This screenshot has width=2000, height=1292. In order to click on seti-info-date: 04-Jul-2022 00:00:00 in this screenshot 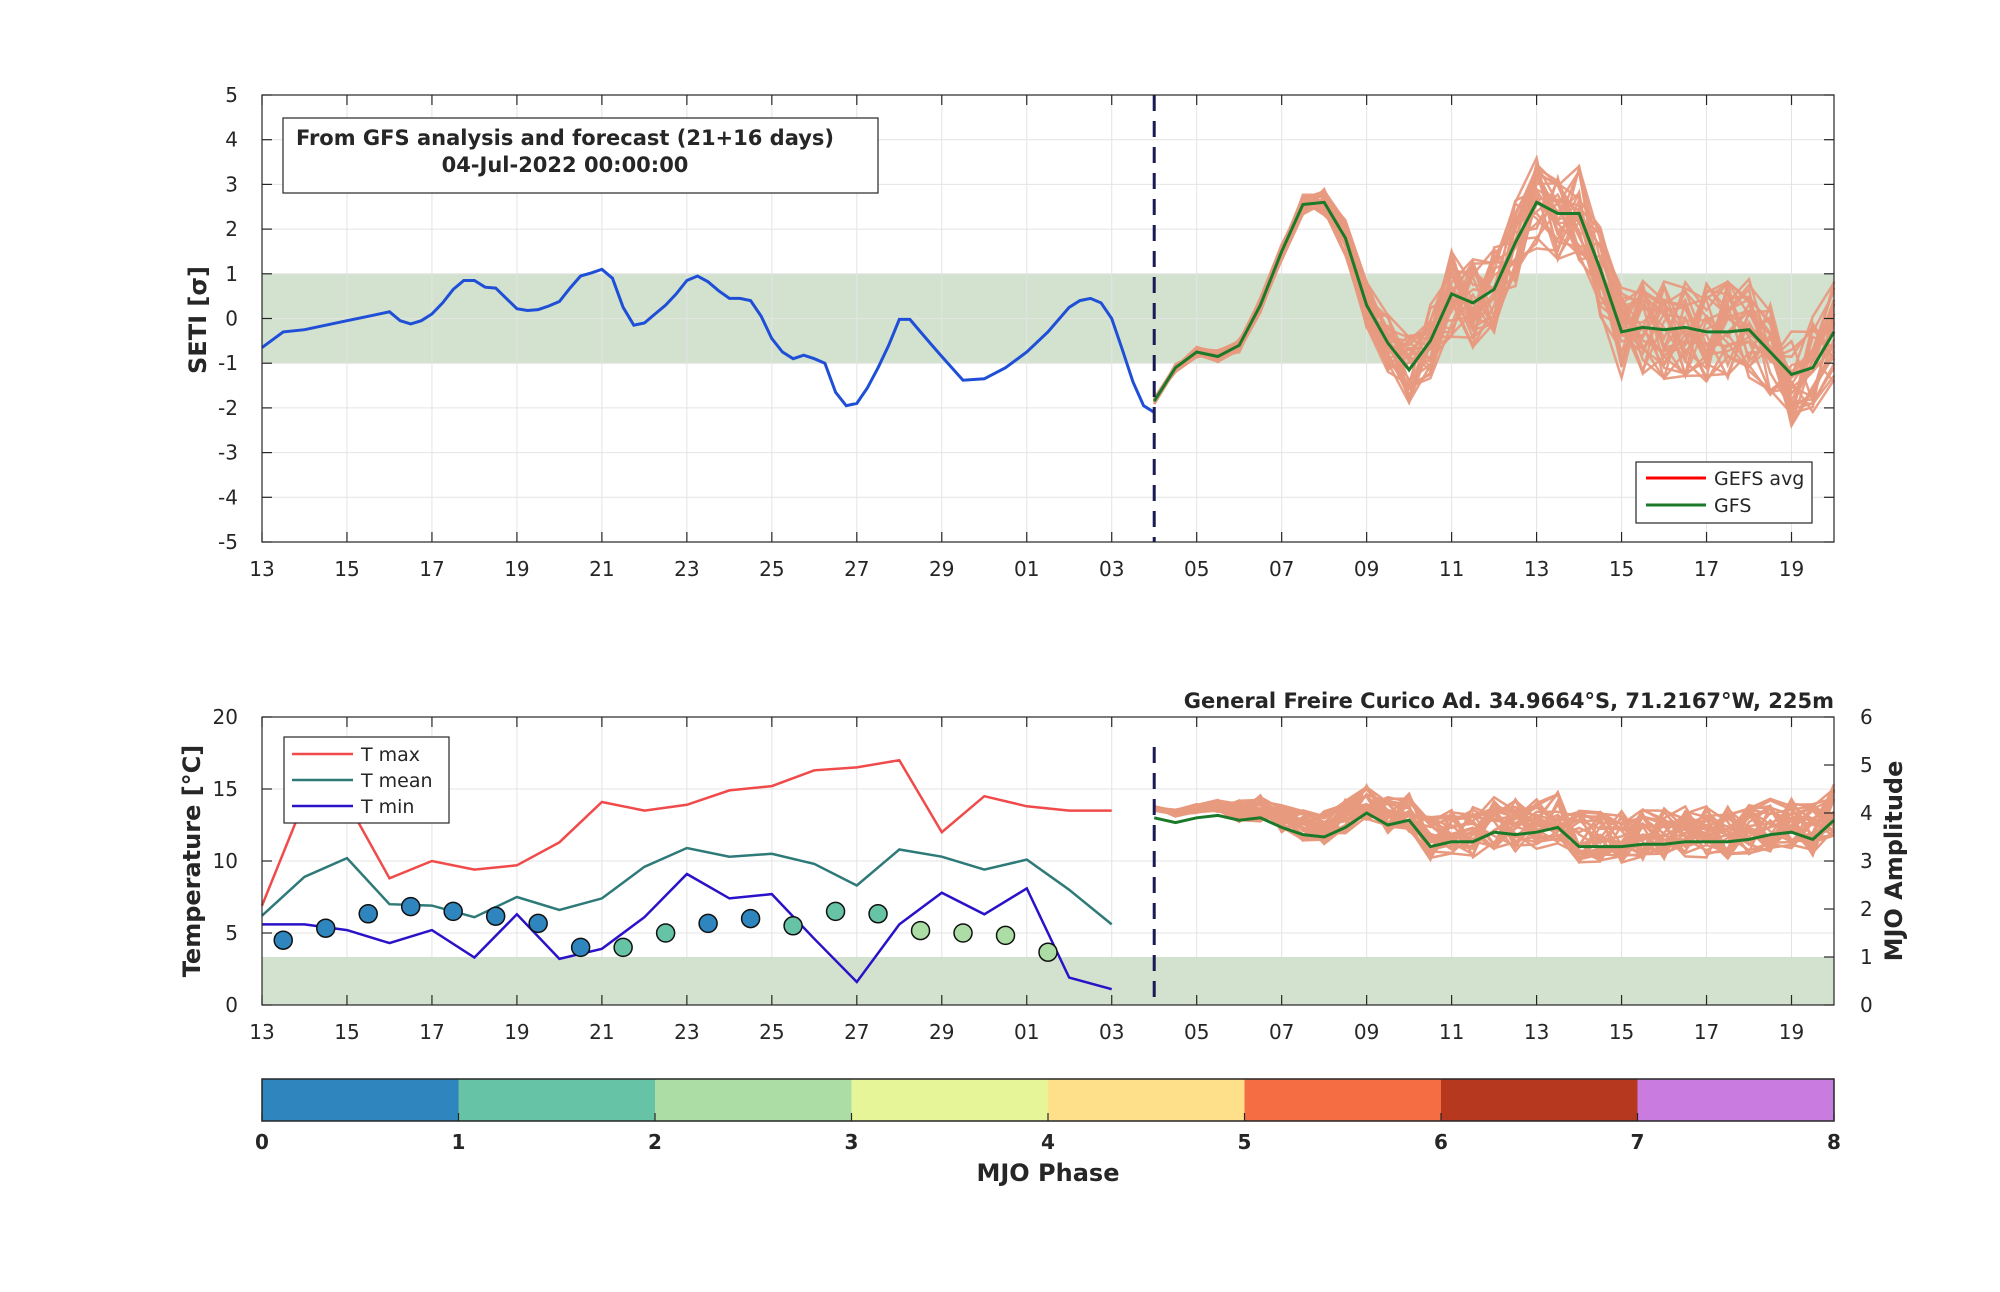, I will do `click(565, 165)`.